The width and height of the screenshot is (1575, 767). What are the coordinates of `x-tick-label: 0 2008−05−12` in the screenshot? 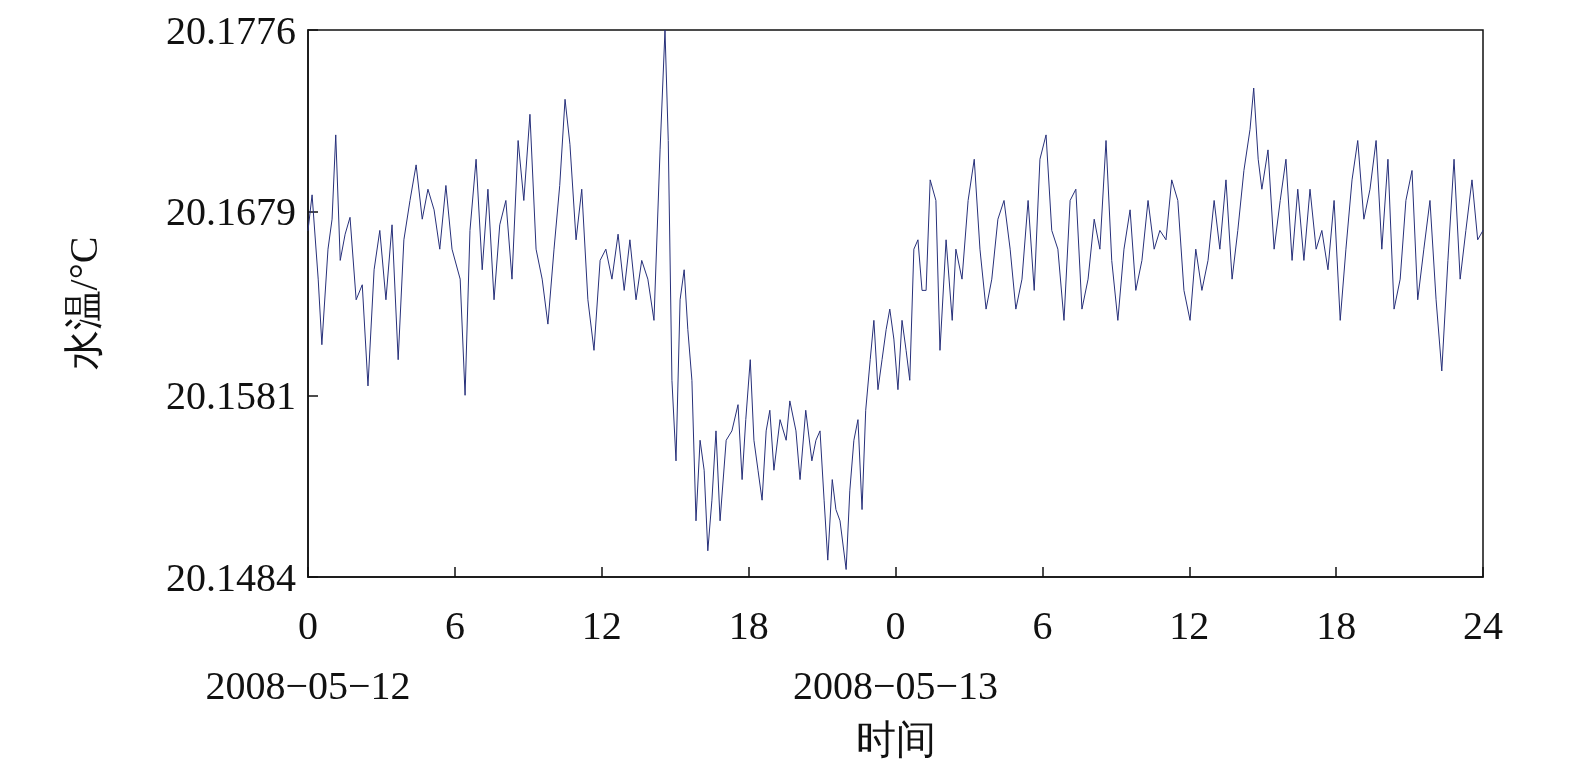 It's located at (308, 655).